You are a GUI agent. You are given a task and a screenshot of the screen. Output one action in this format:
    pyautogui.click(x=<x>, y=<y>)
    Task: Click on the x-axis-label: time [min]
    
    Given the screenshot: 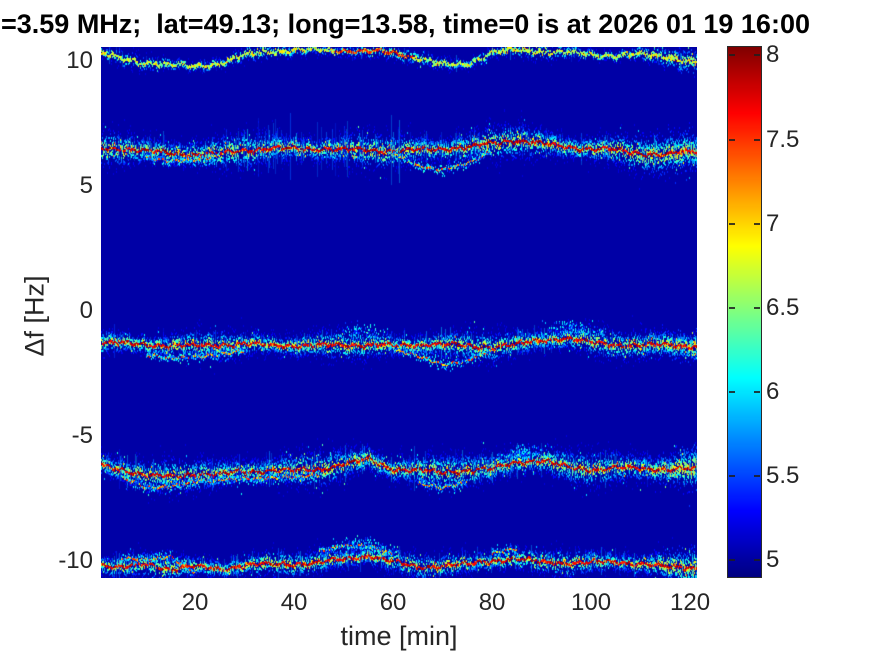 What is the action you would take?
    pyautogui.click(x=399, y=636)
    